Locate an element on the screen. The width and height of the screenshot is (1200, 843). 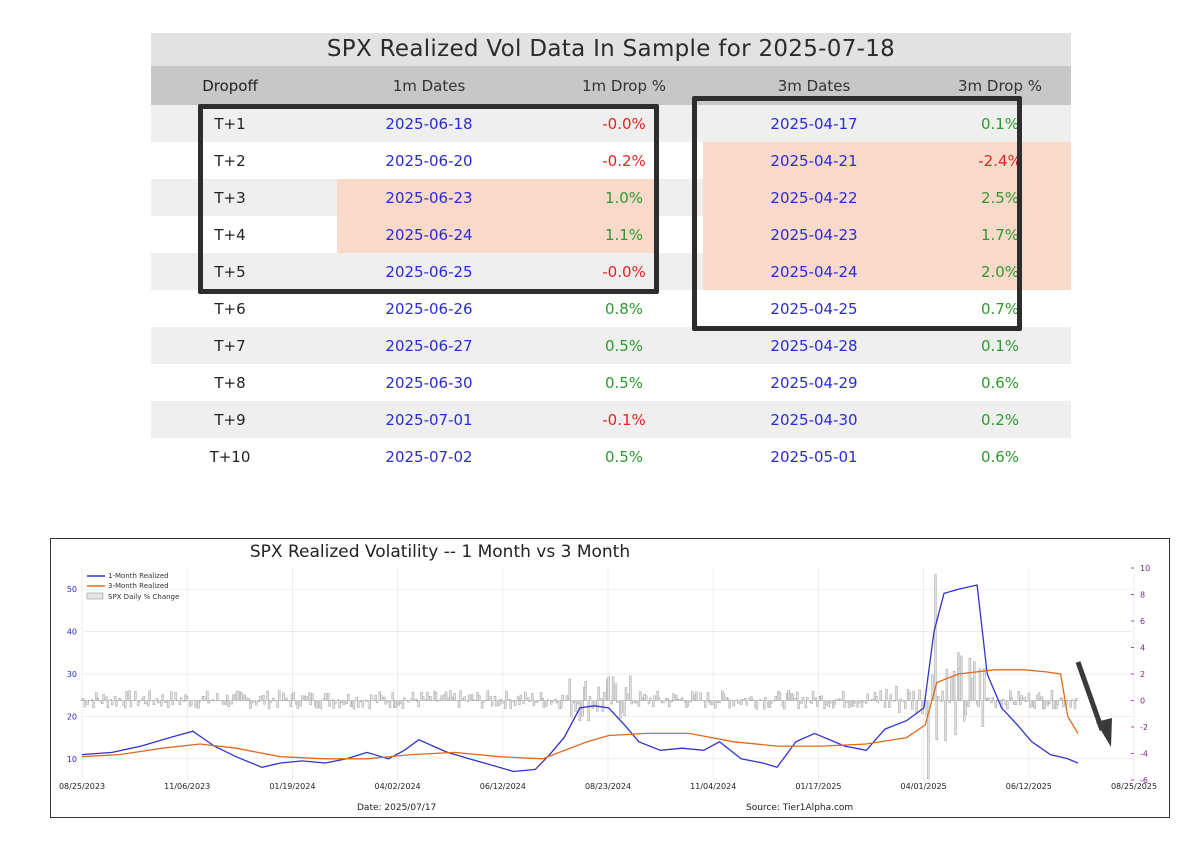
drop-1m-cell: 0.5% is located at coordinates (624, 456).